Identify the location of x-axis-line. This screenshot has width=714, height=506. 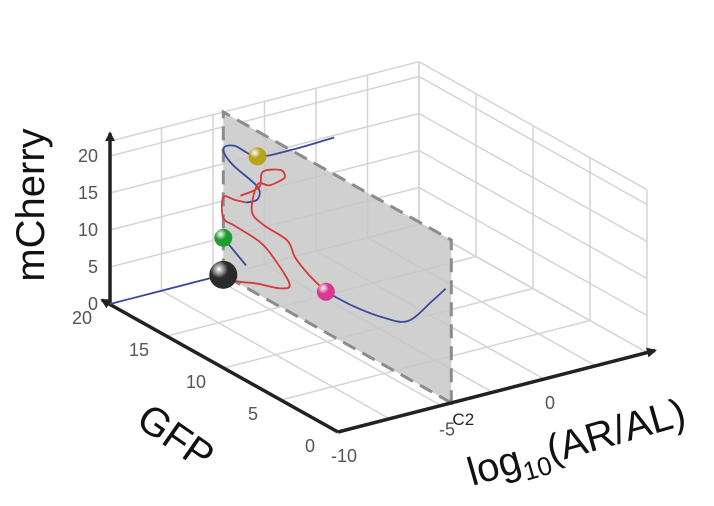
(497, 390).